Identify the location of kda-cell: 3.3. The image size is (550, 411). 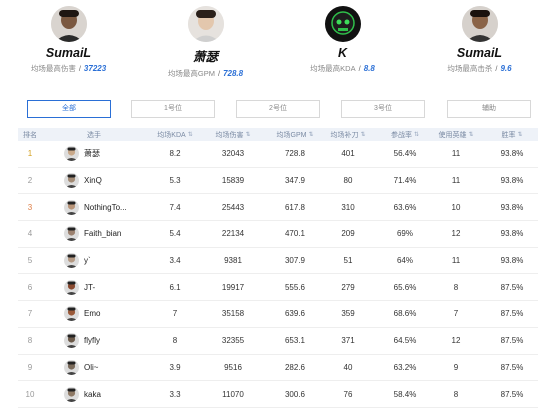
(175, 394).